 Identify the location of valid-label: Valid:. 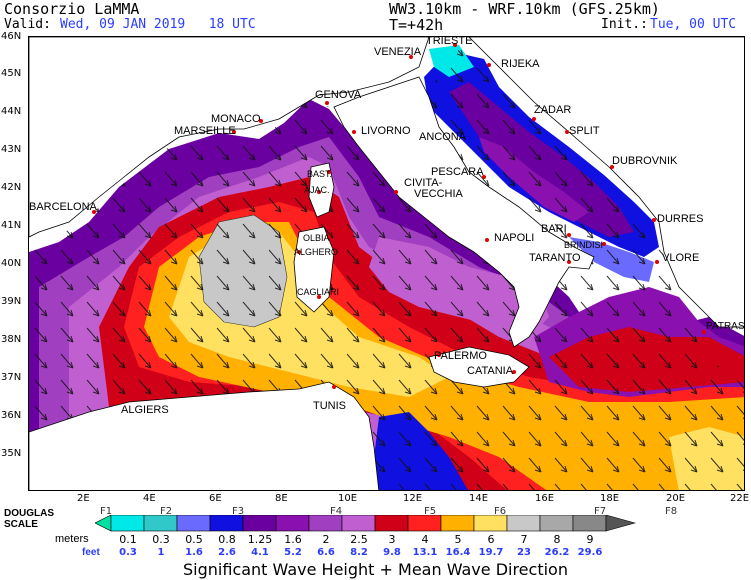
(27, 24).